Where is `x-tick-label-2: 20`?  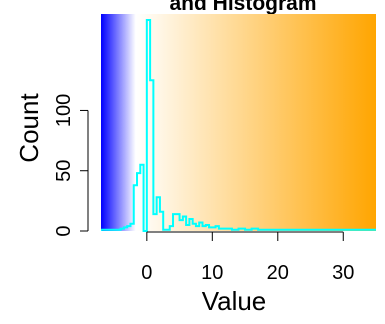 x-tick-label-2: 20 is located at coordinates (278, 273).